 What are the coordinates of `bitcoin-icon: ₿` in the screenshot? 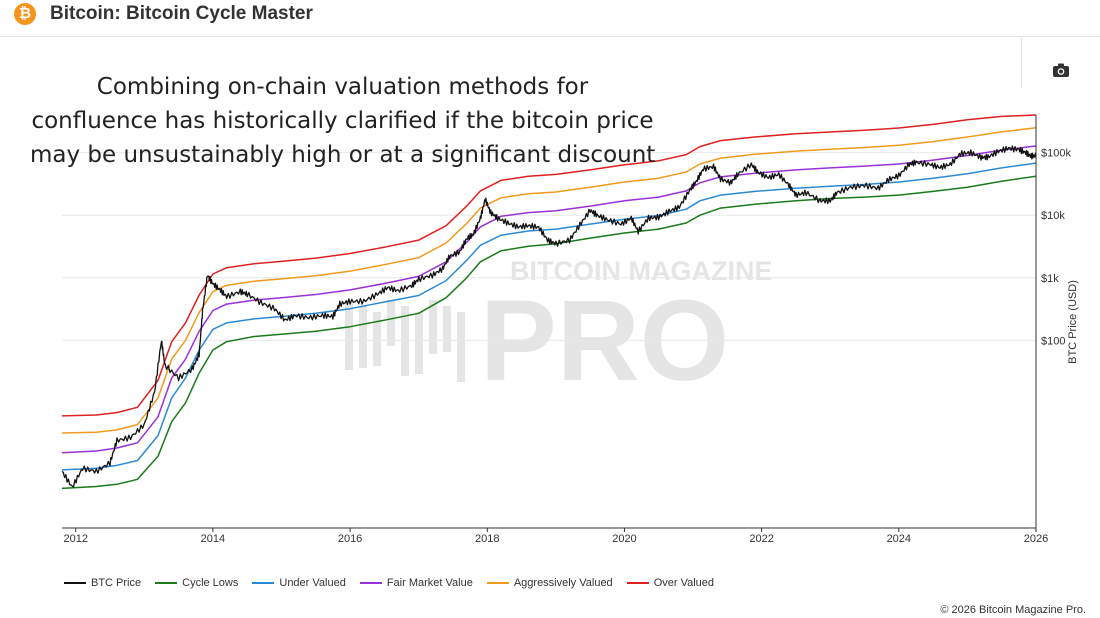 It's located at (25, 14).